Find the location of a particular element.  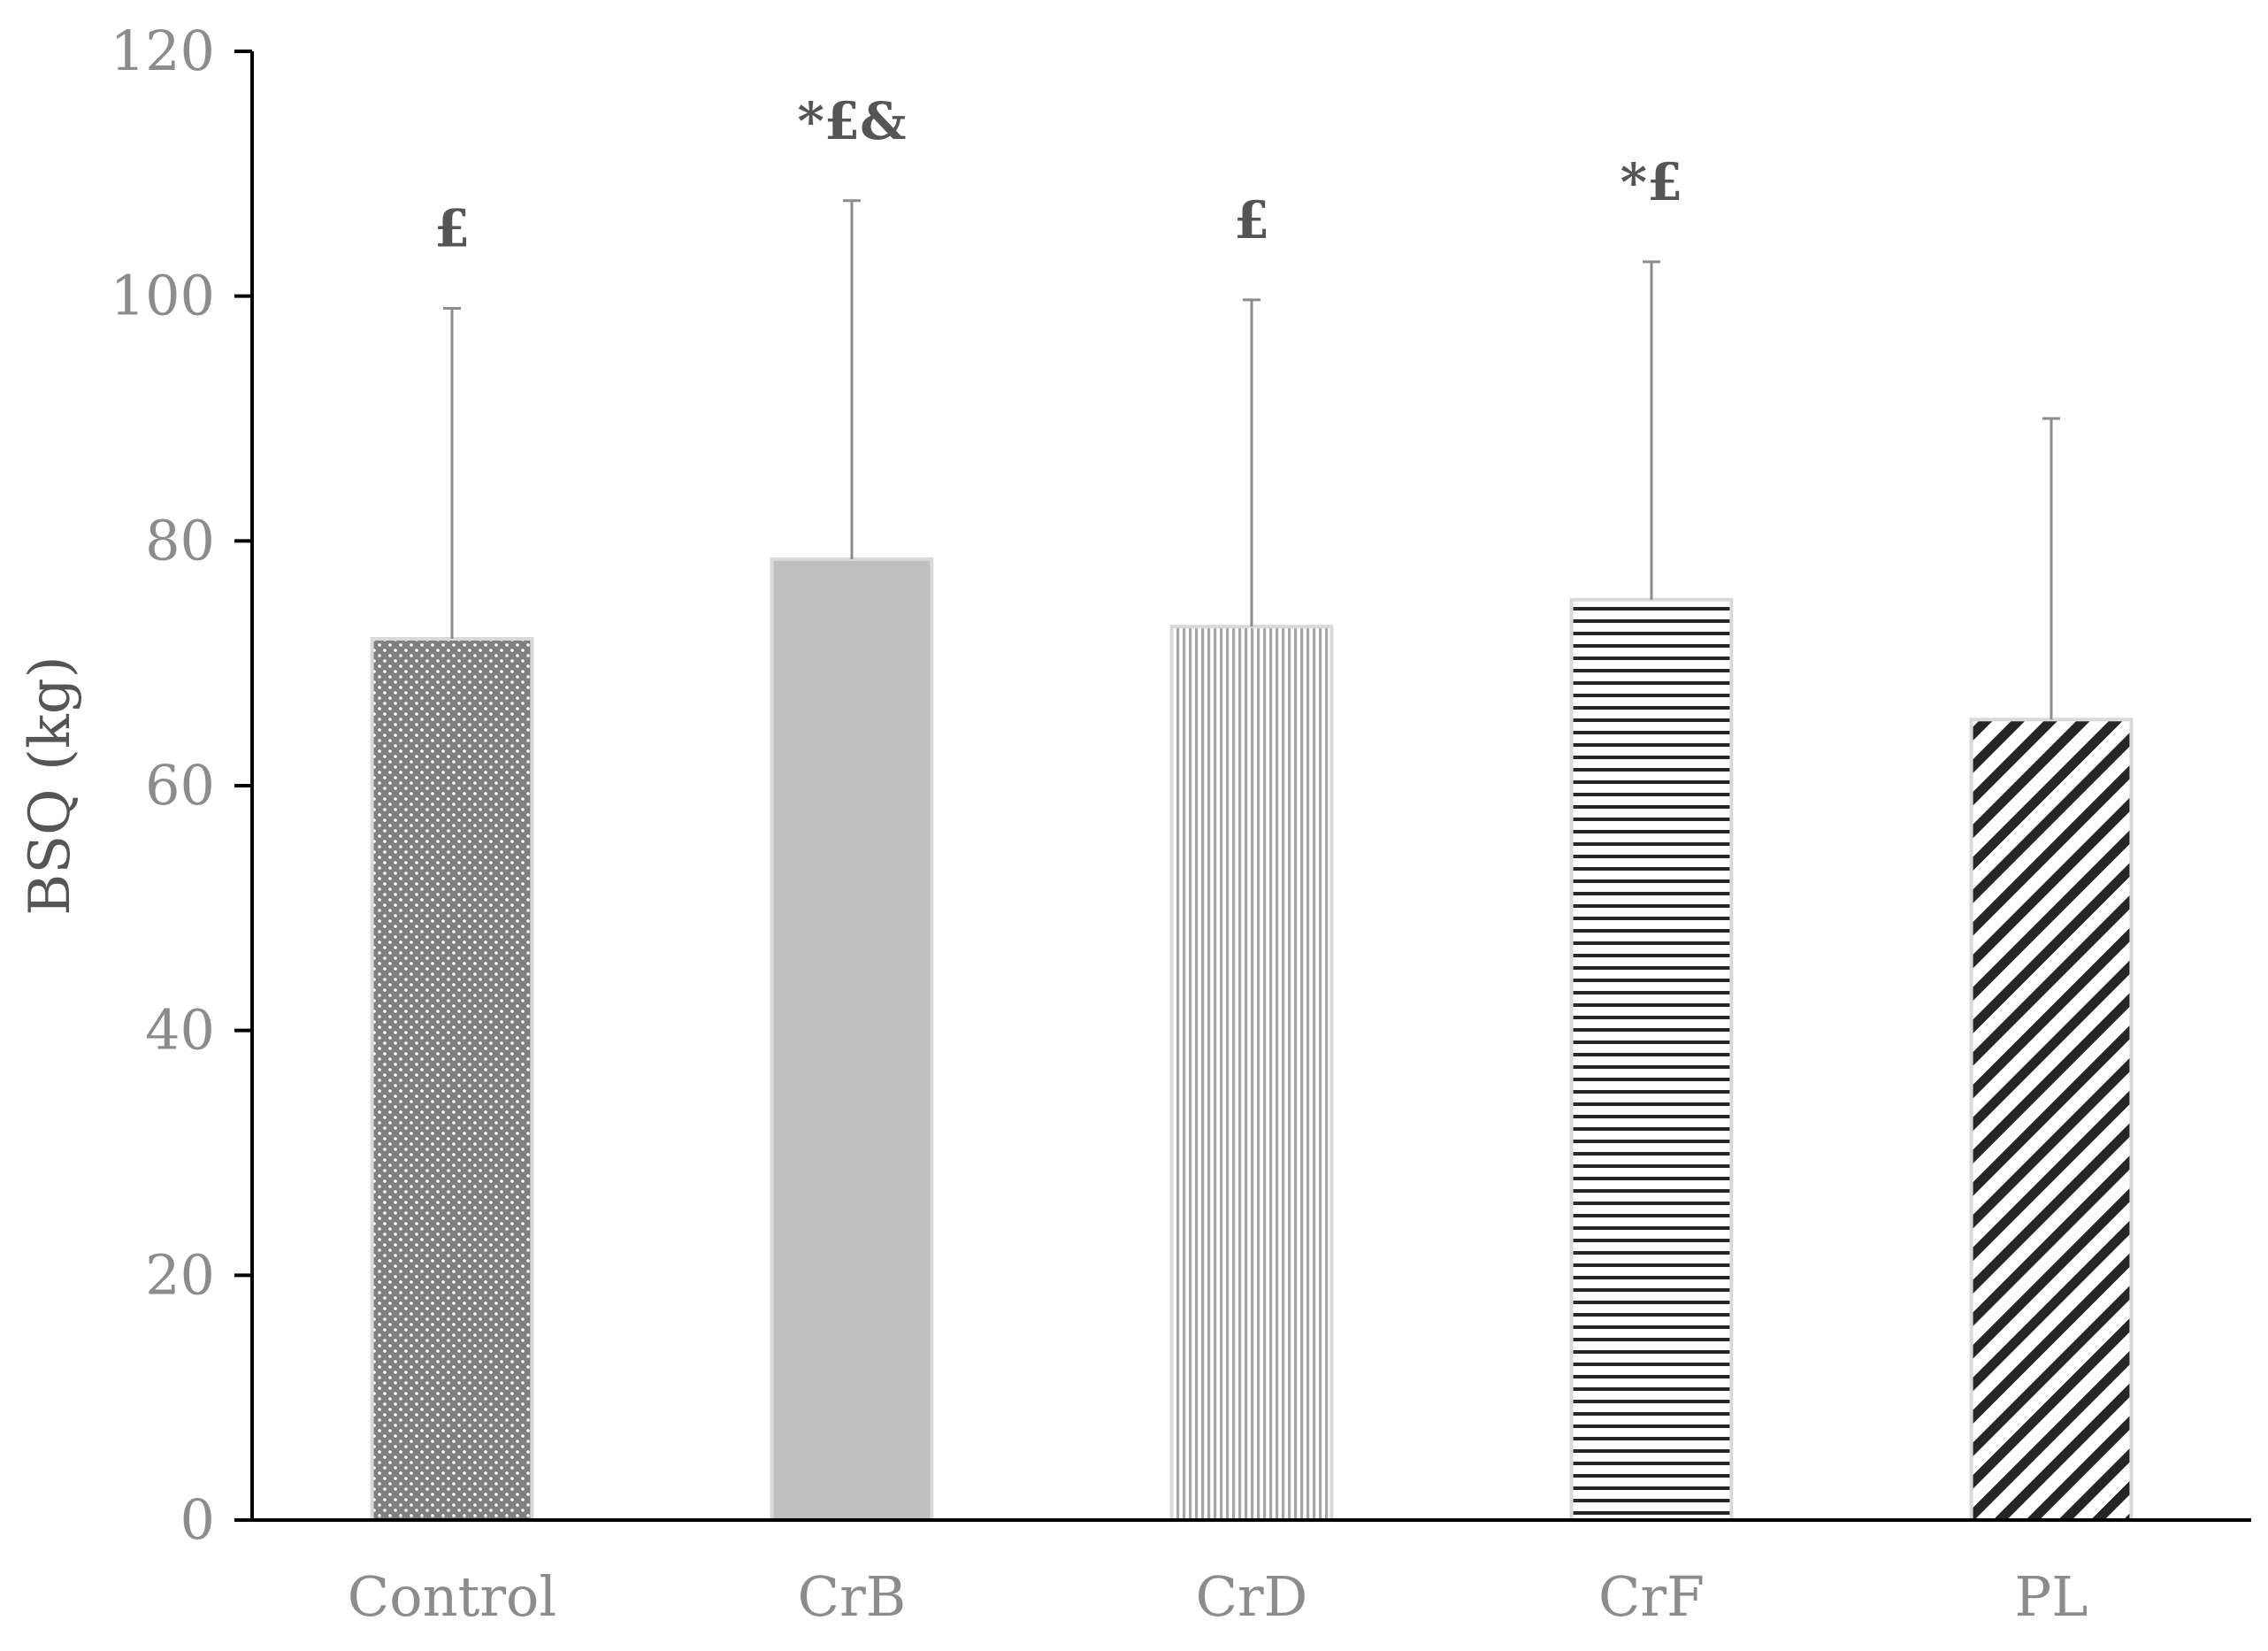

y-tick-label: 20 is located at coordinates (180, 1274).